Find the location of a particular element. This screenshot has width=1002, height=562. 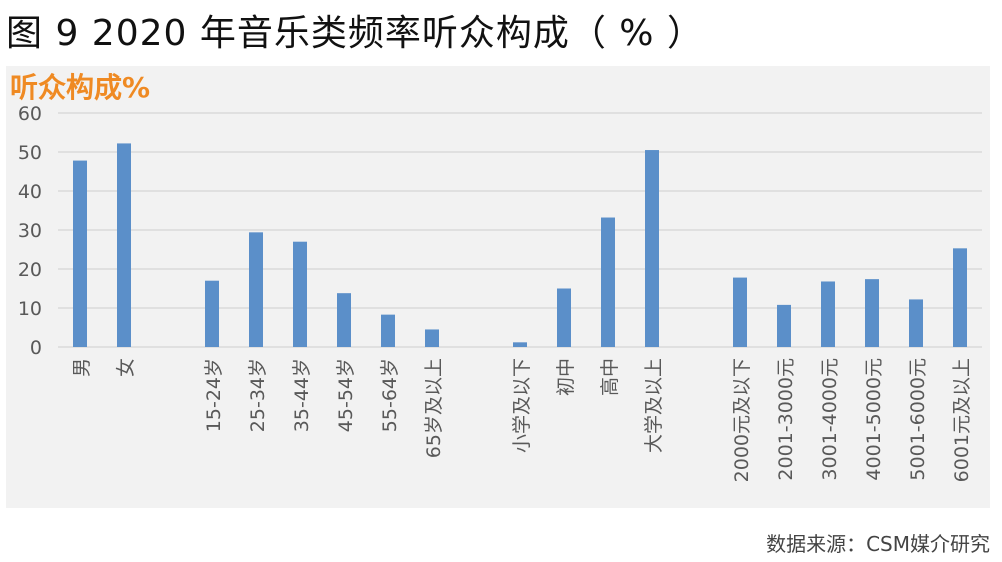

x-tick-label: 6001元及以上 is located at coordinates (962, 420).